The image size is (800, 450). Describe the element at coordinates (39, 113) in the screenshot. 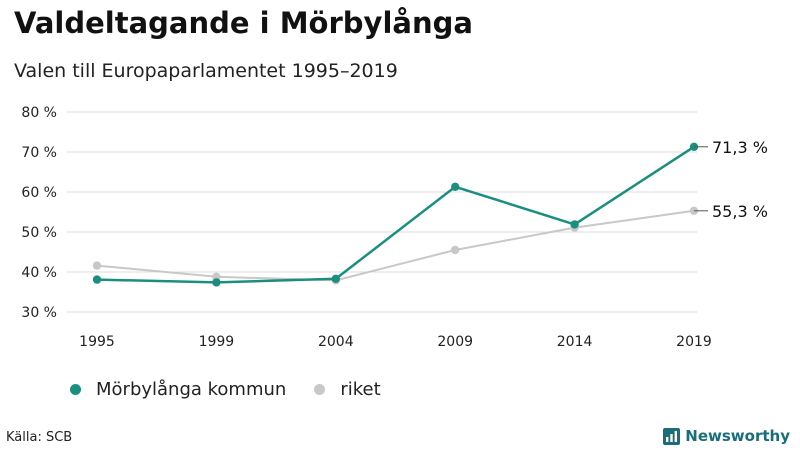

I see `y-tick-label: 80 %` at that location.